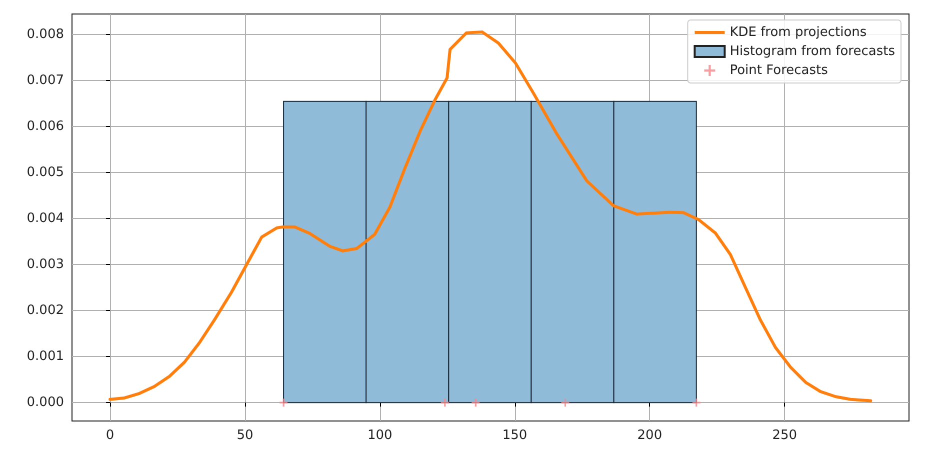 This screenshot has height=459, width=937. What do you see at coordinates (45, 80) in the screenshot?
I see `y-tick-label: 0.007` at bounding box center [45, 80].